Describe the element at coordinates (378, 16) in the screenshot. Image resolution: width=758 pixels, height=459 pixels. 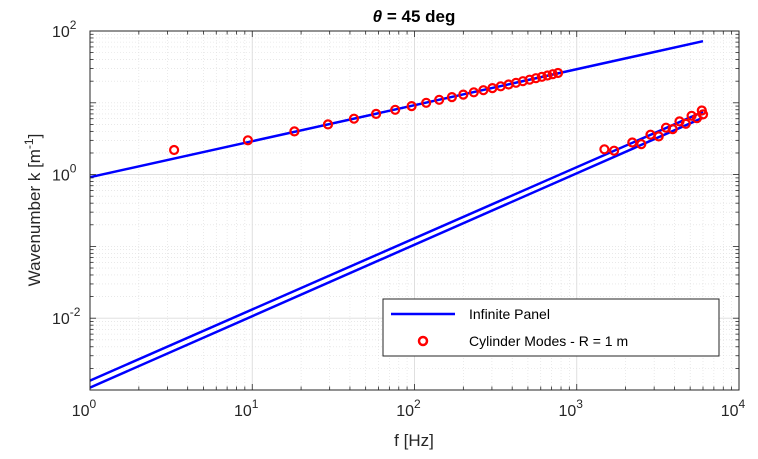
I see `chart-title-symbol: θ` at that location.